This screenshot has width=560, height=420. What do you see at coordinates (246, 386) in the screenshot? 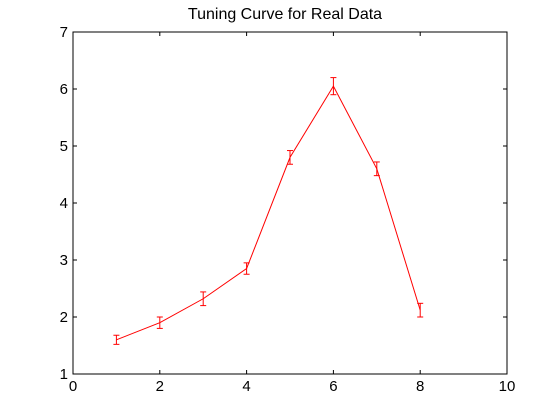
I see `x-tick-label: 4` at bounding box center [246, 386].